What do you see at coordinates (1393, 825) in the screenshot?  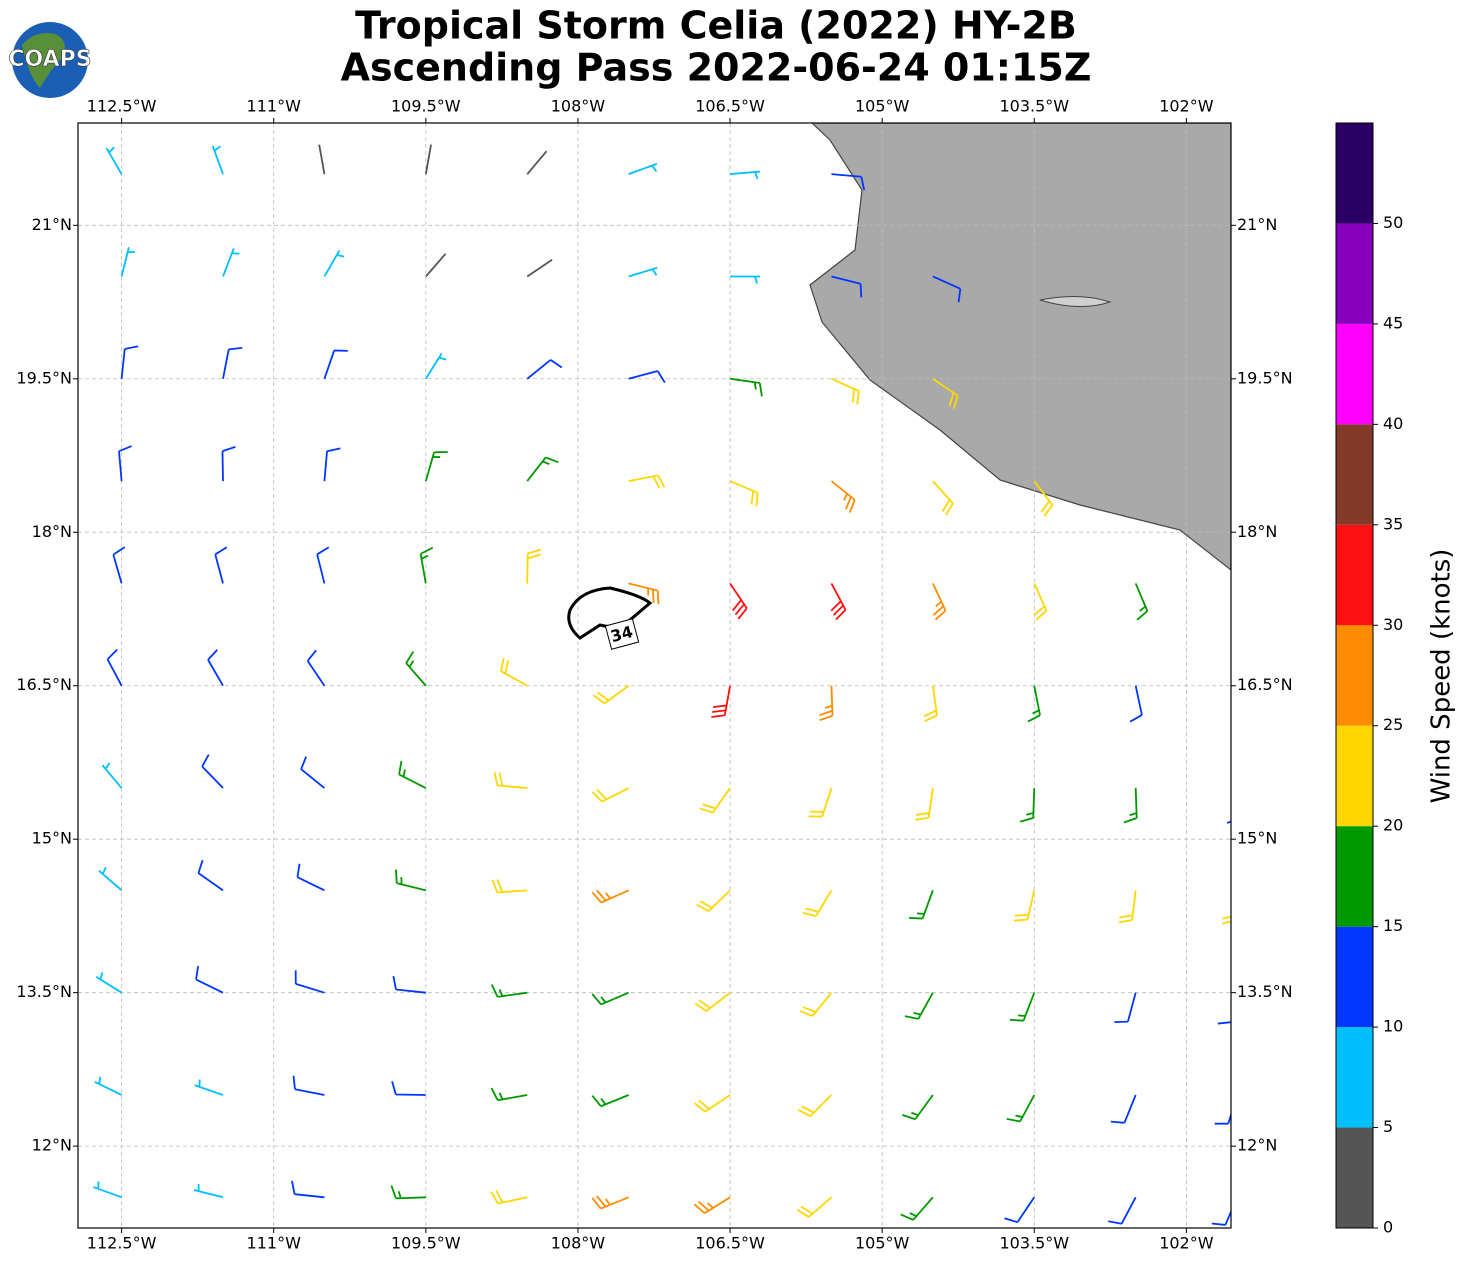 I see `colorbar-tick-label: 20` at bounding box center [1393, 825].